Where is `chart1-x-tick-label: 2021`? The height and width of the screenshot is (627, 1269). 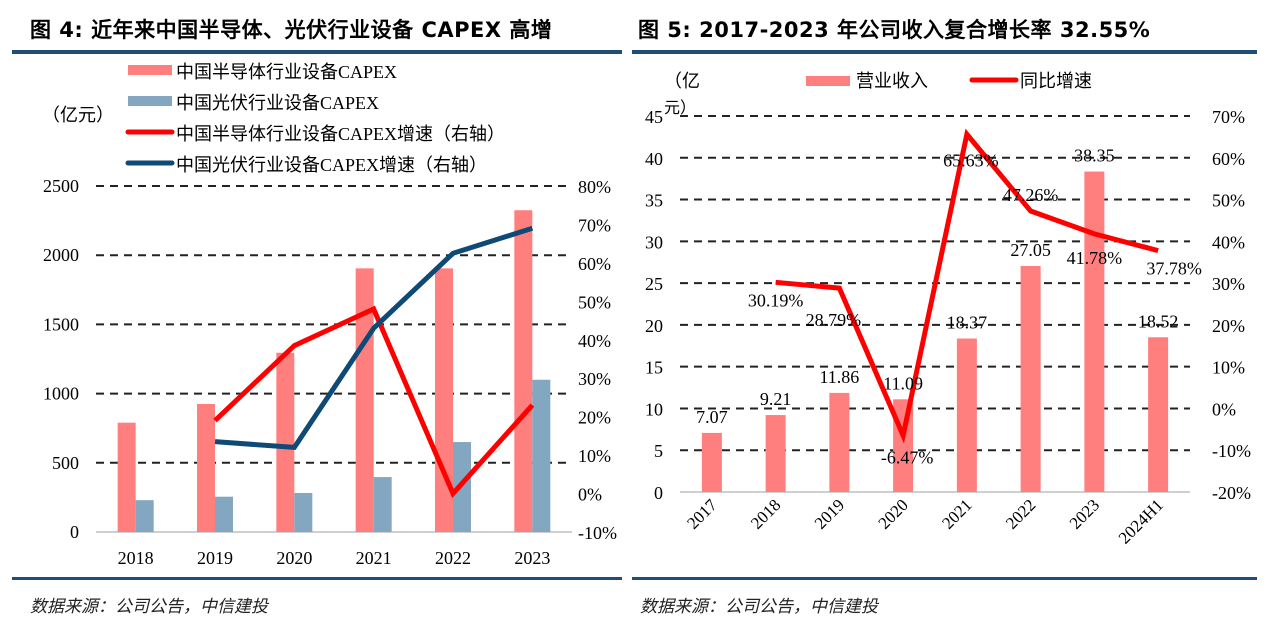 chart1-x-tick-label: 2021 is located at coordinates (374, 558).